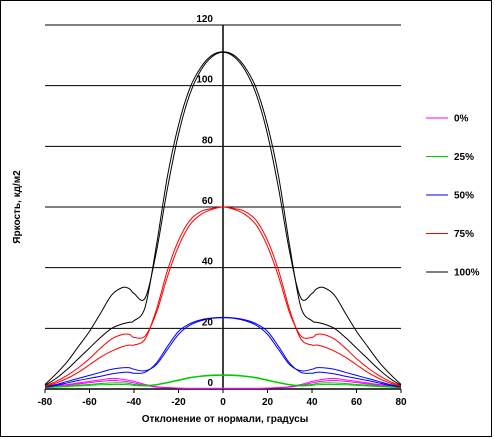 The image size is (494, 439). What do you see at coordinates (223, 402) in the screenshot?
I see `x-tick-label: 0` at bounding box center [223, 402].